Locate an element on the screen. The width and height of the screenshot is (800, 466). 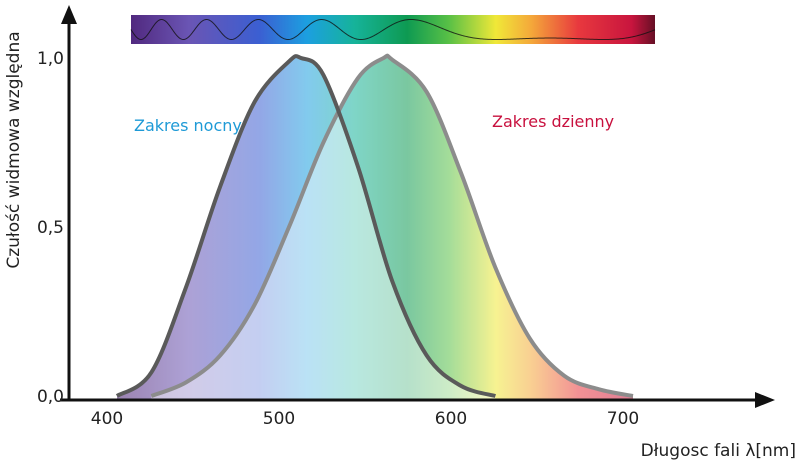
x-tick-labels: 400 500 600 700 is located at coordinates (365, 419).